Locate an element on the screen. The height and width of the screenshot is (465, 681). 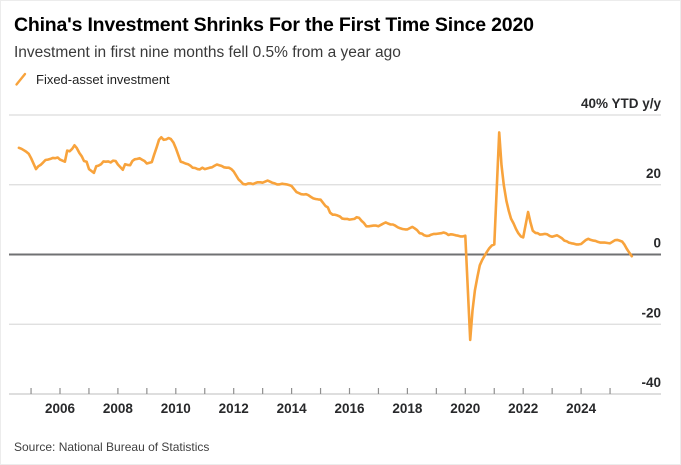
legend-label: Fixed-asset investment is located at coordinates (103, 79).